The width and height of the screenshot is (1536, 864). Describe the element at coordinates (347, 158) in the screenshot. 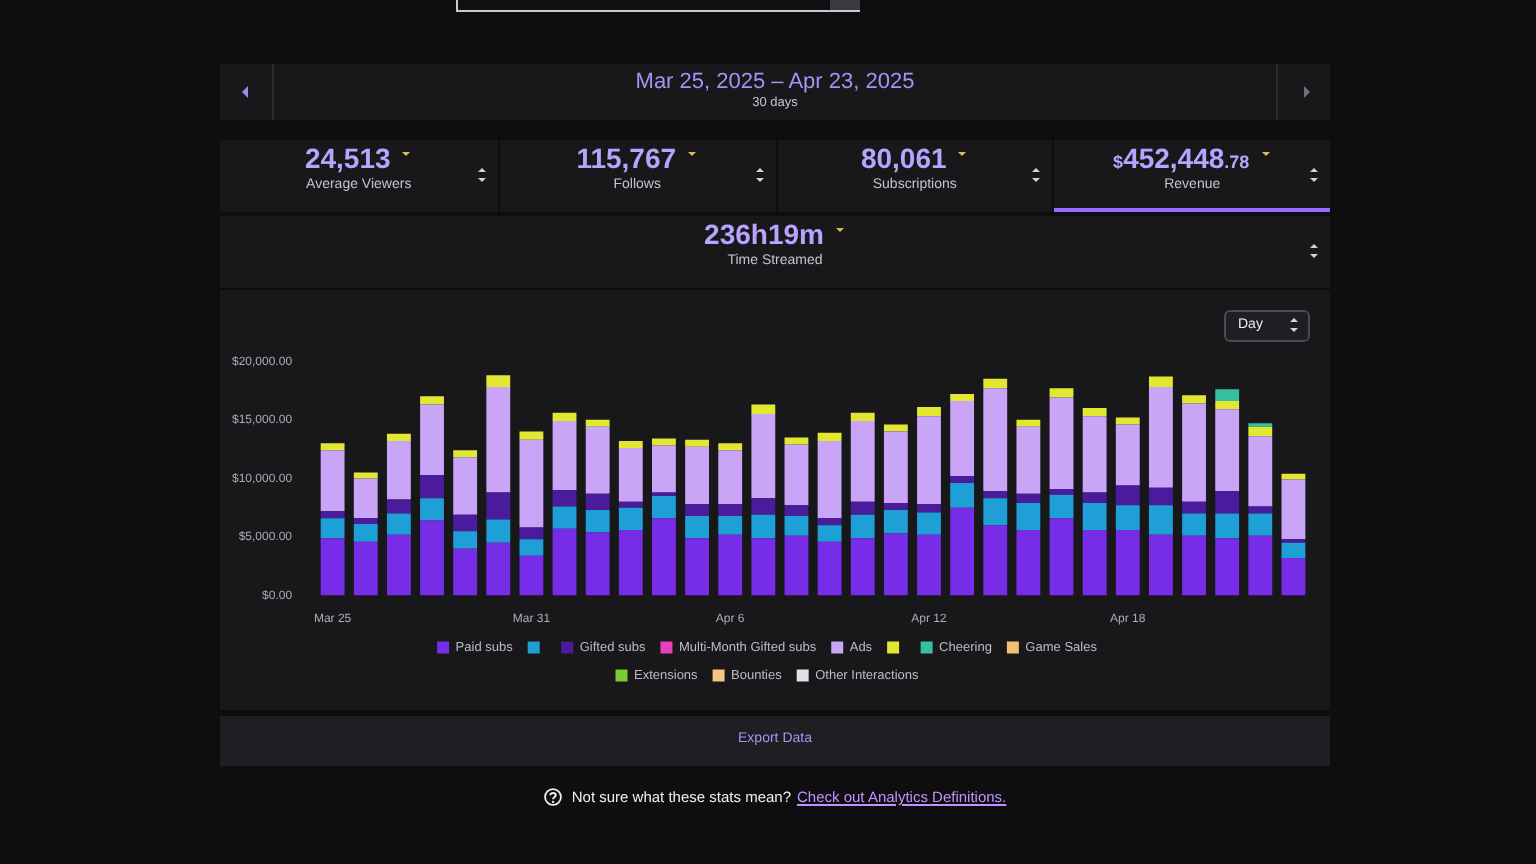

I see `text: 24,513` at that location.